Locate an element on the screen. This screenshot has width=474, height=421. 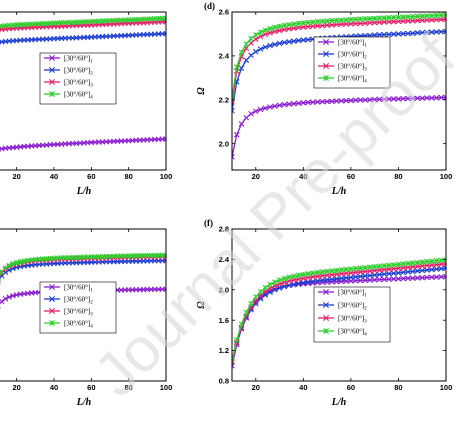
x-tick-label: 40 is located at coordinates (303, 387).